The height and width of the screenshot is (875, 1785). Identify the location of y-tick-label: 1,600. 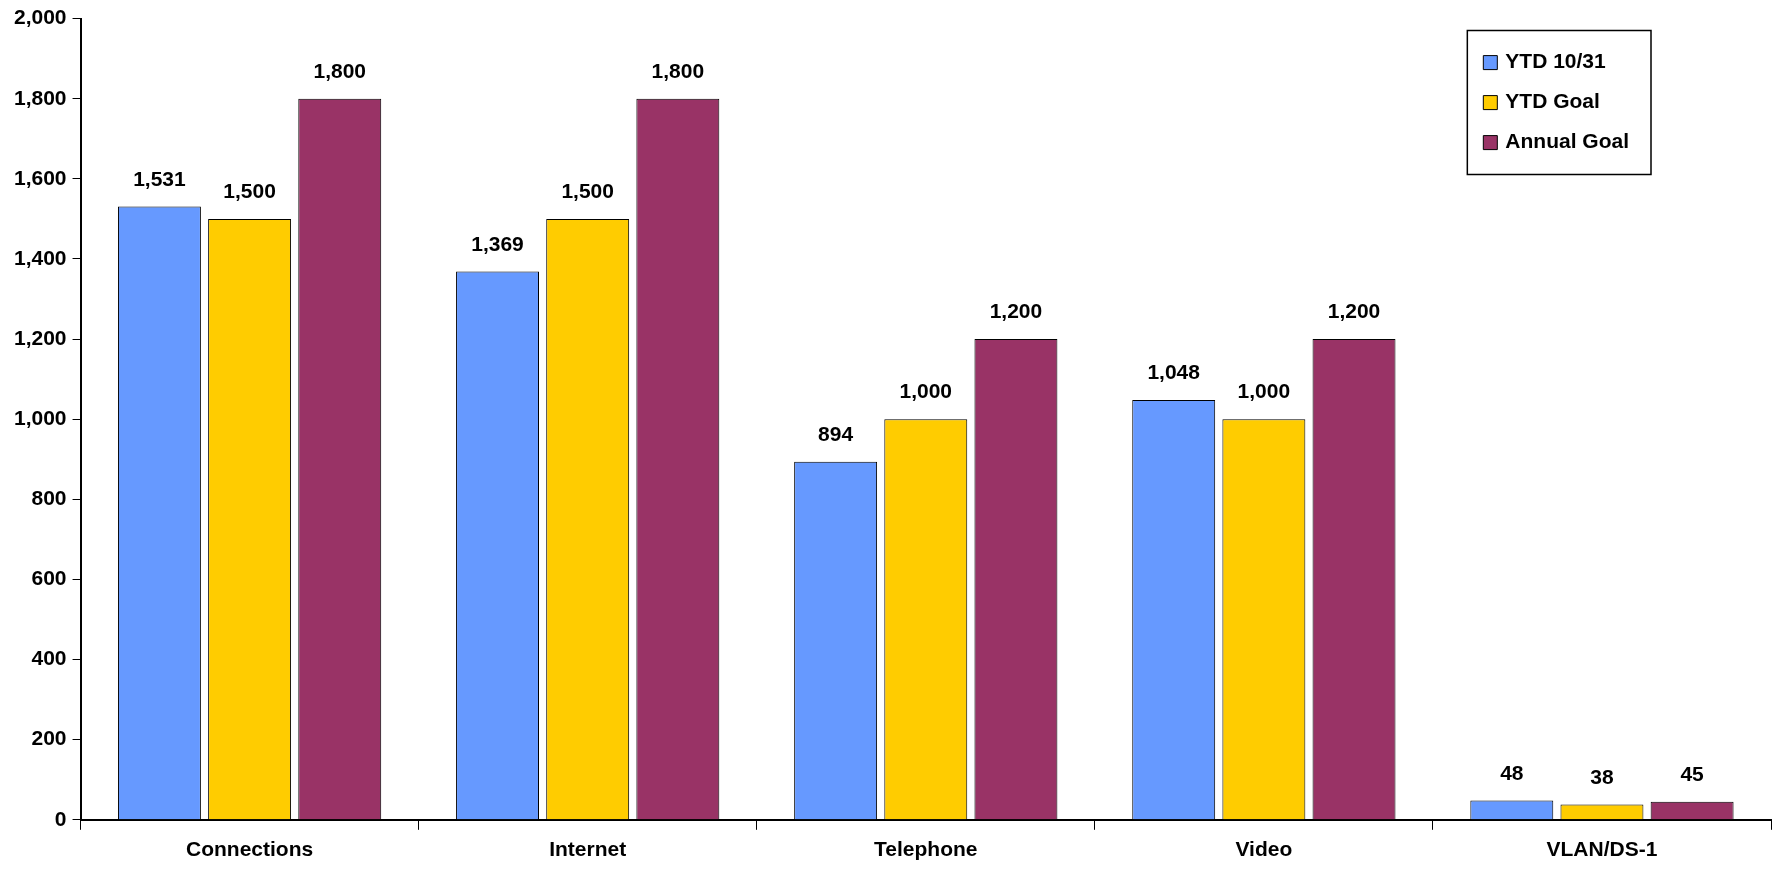
(40, 177).